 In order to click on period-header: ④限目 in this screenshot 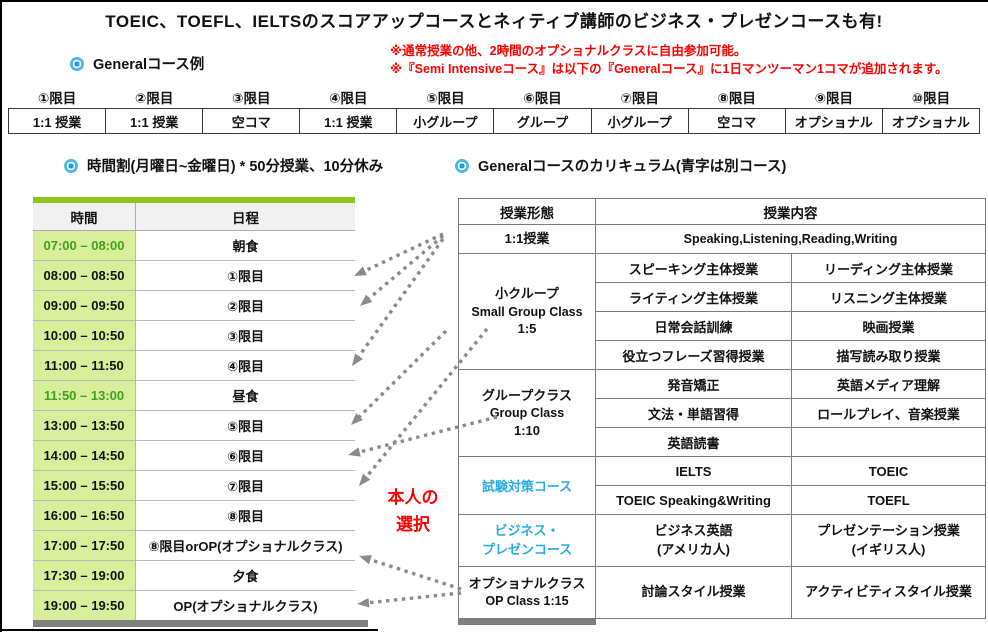, I will do `click(348, 97)`.